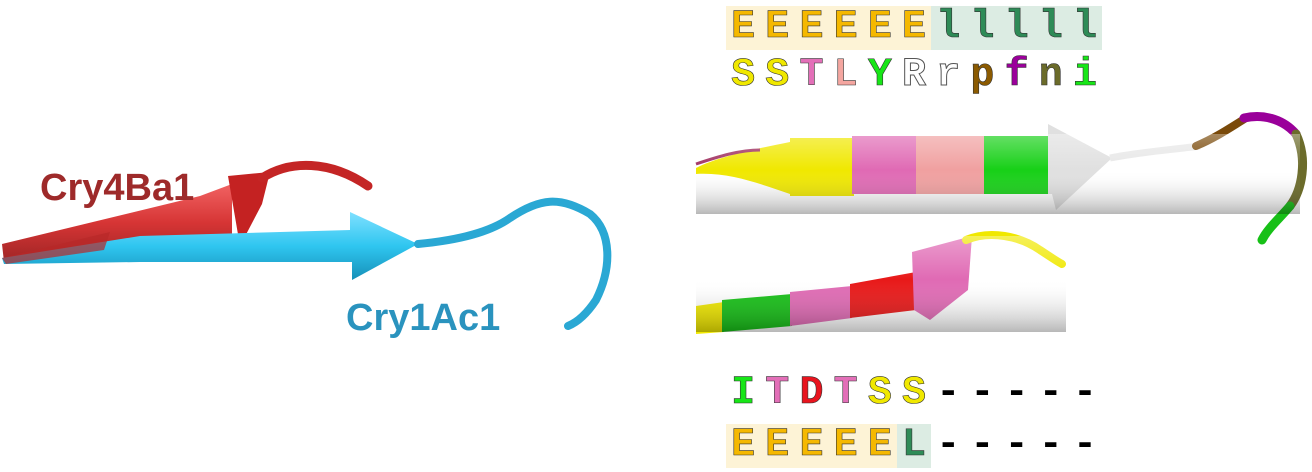  What do you see at coordinates (982, 75) in the screenshot?
I see `residue: p` at bounding box center [982, 75].